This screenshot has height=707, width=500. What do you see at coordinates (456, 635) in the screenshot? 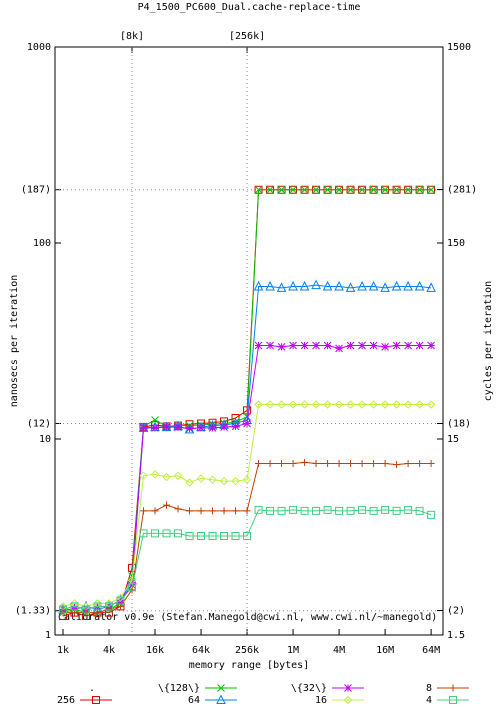
I see `y2-tick-label: 1.5` at bounding box center [456, 635].